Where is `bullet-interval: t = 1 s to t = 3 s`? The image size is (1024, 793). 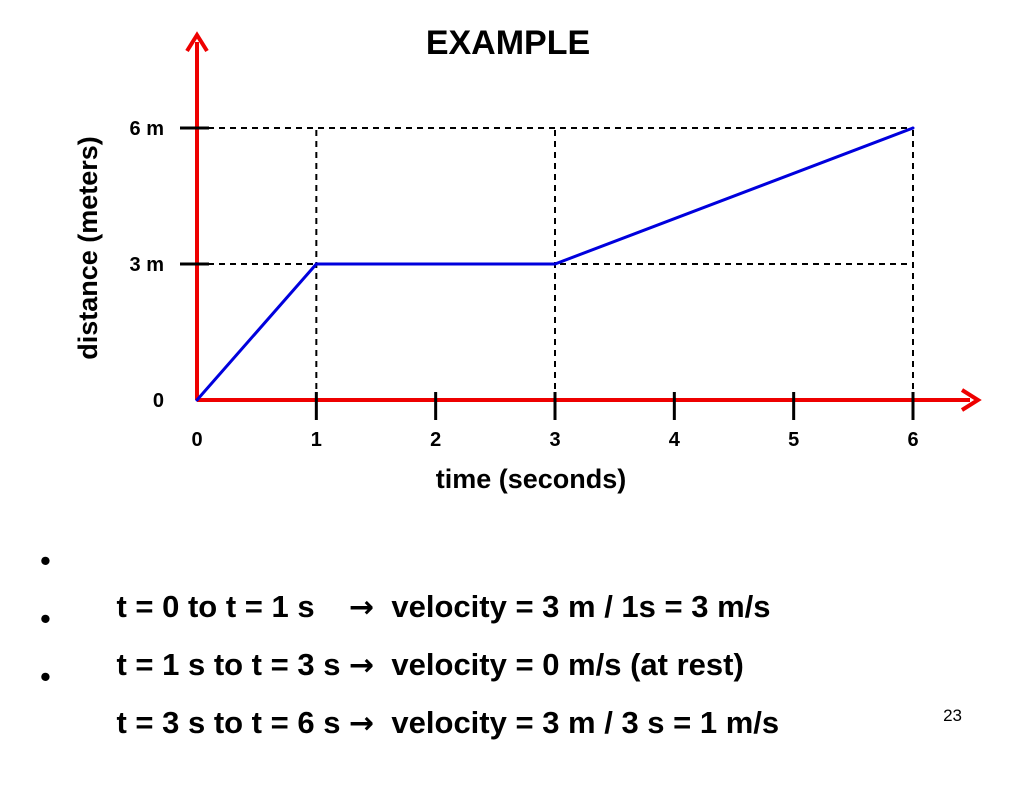 bullet-interval: t = 1 s to t = 3 s is located at coordinates (233, 664).